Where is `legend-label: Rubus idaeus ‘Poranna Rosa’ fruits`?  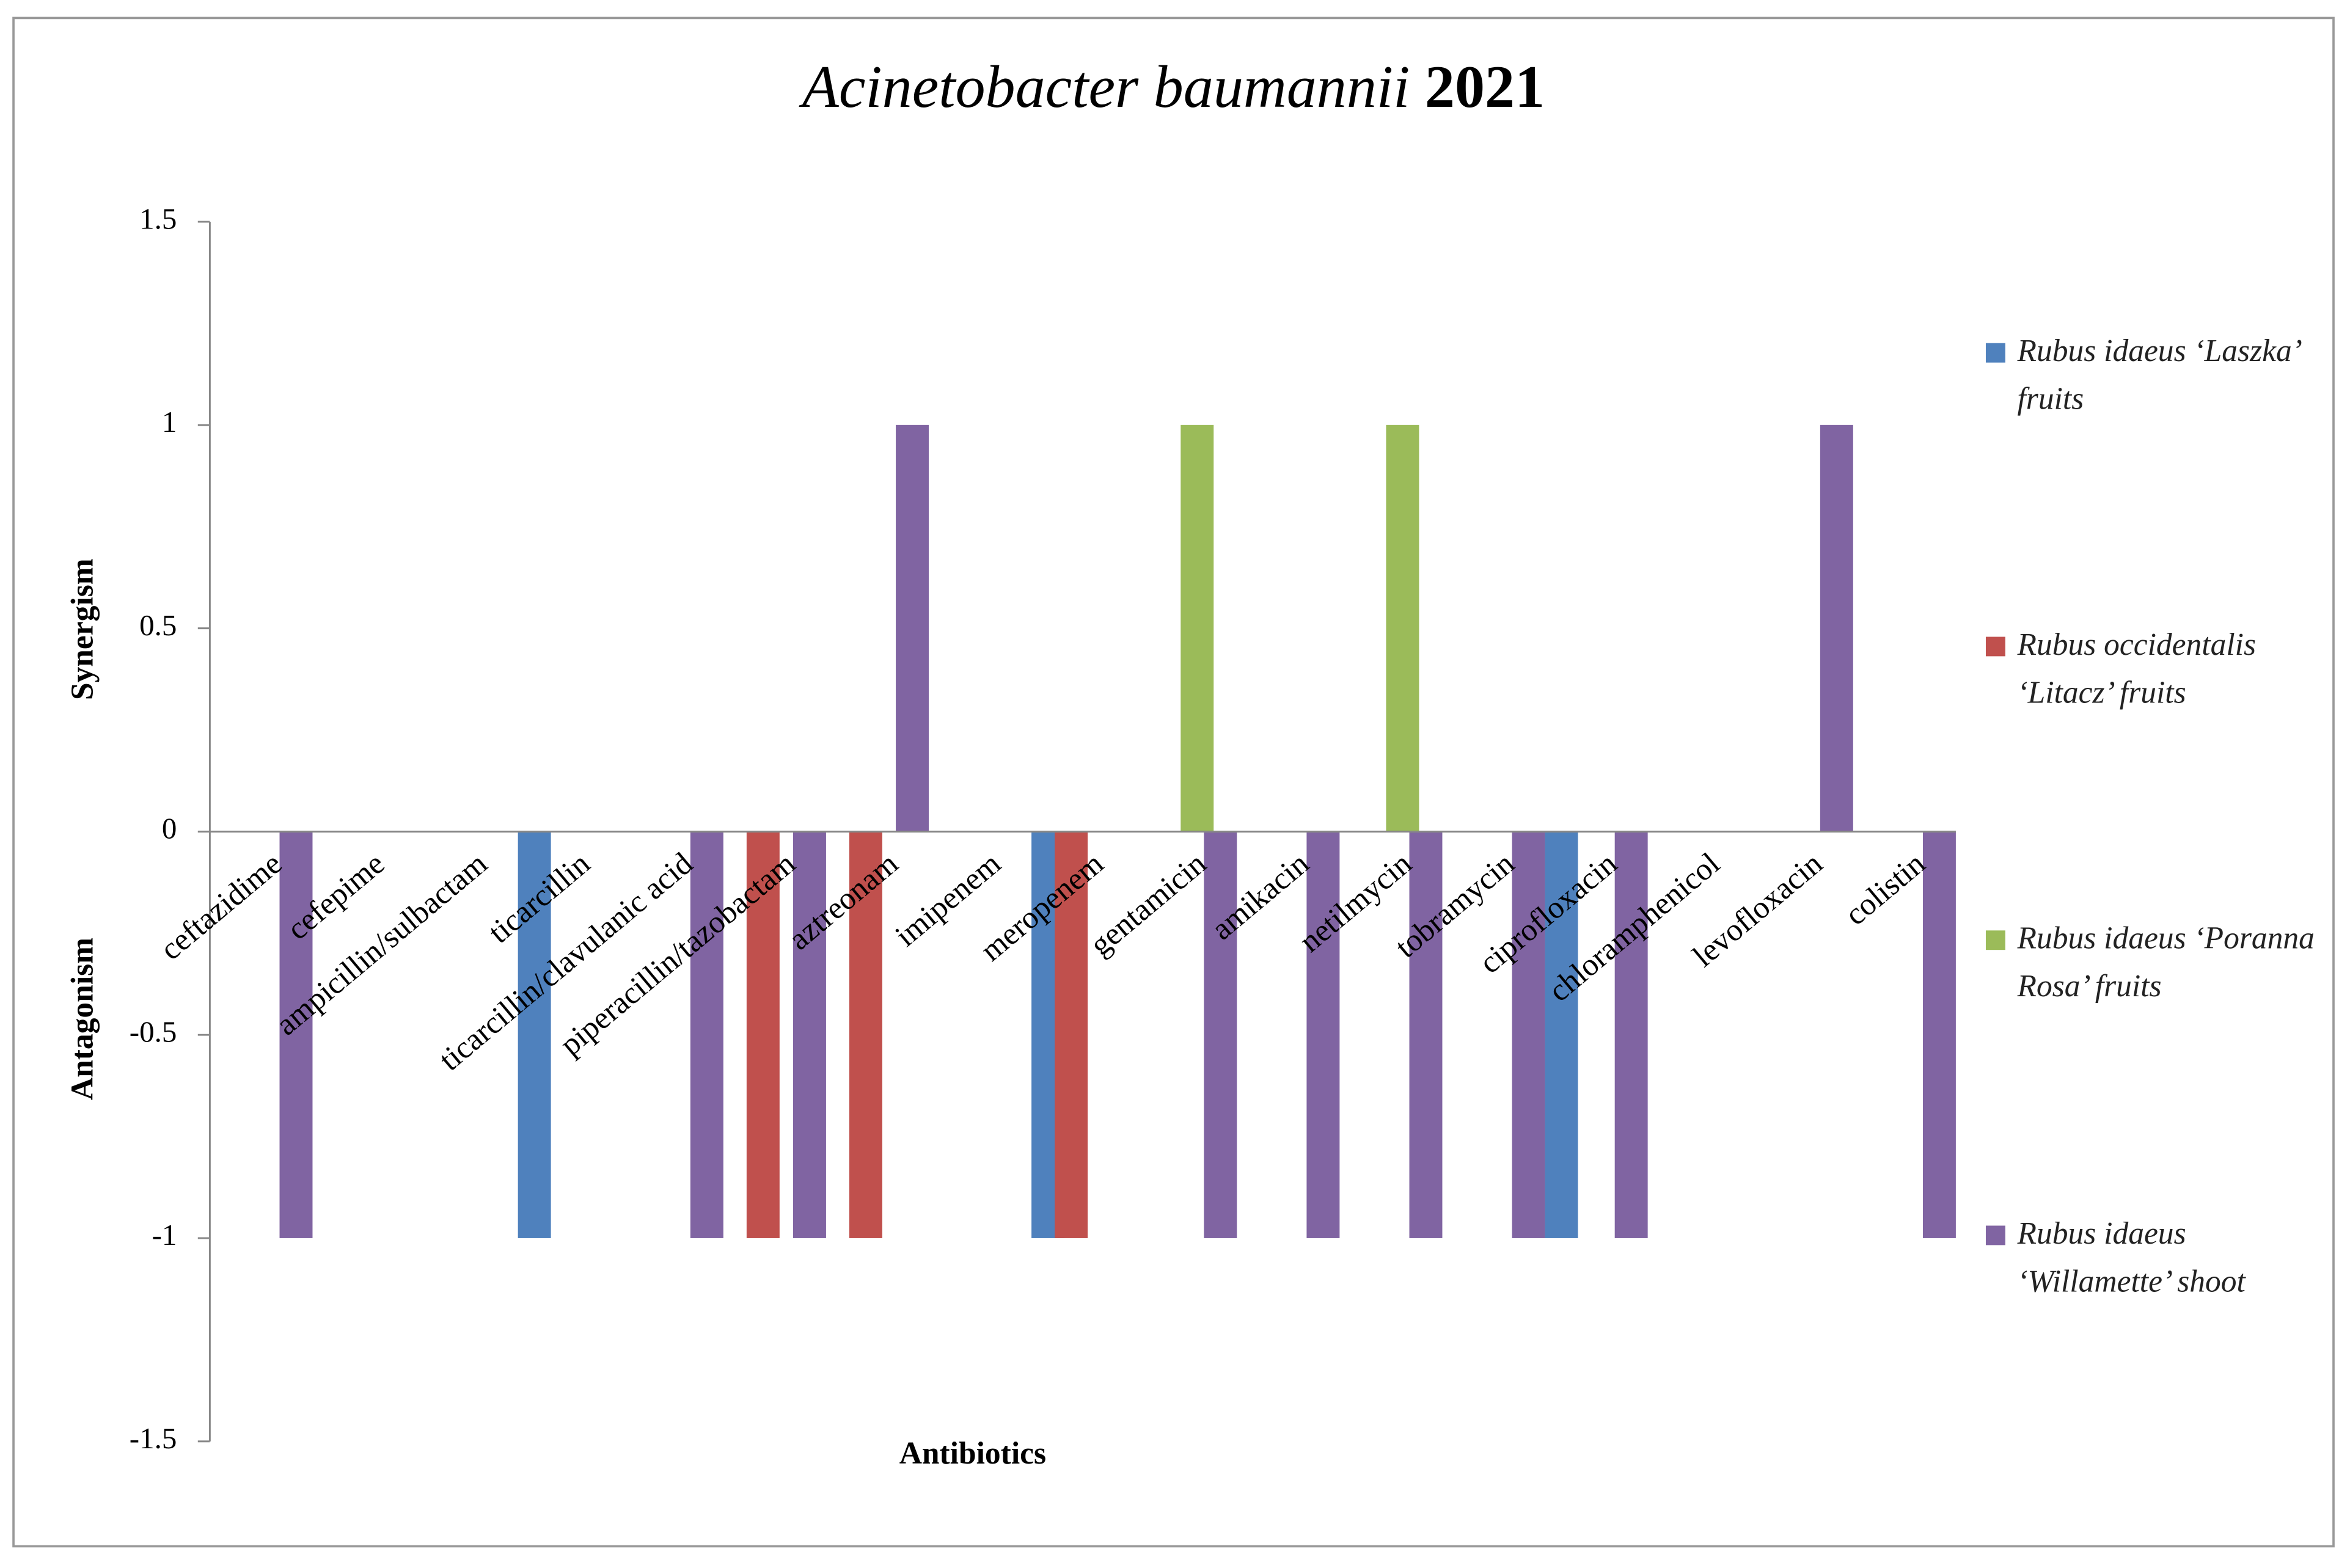 legend-label: Rubus idaeus ‘Poranna Rosa’ fruits is located at coordinates (2166, 962).